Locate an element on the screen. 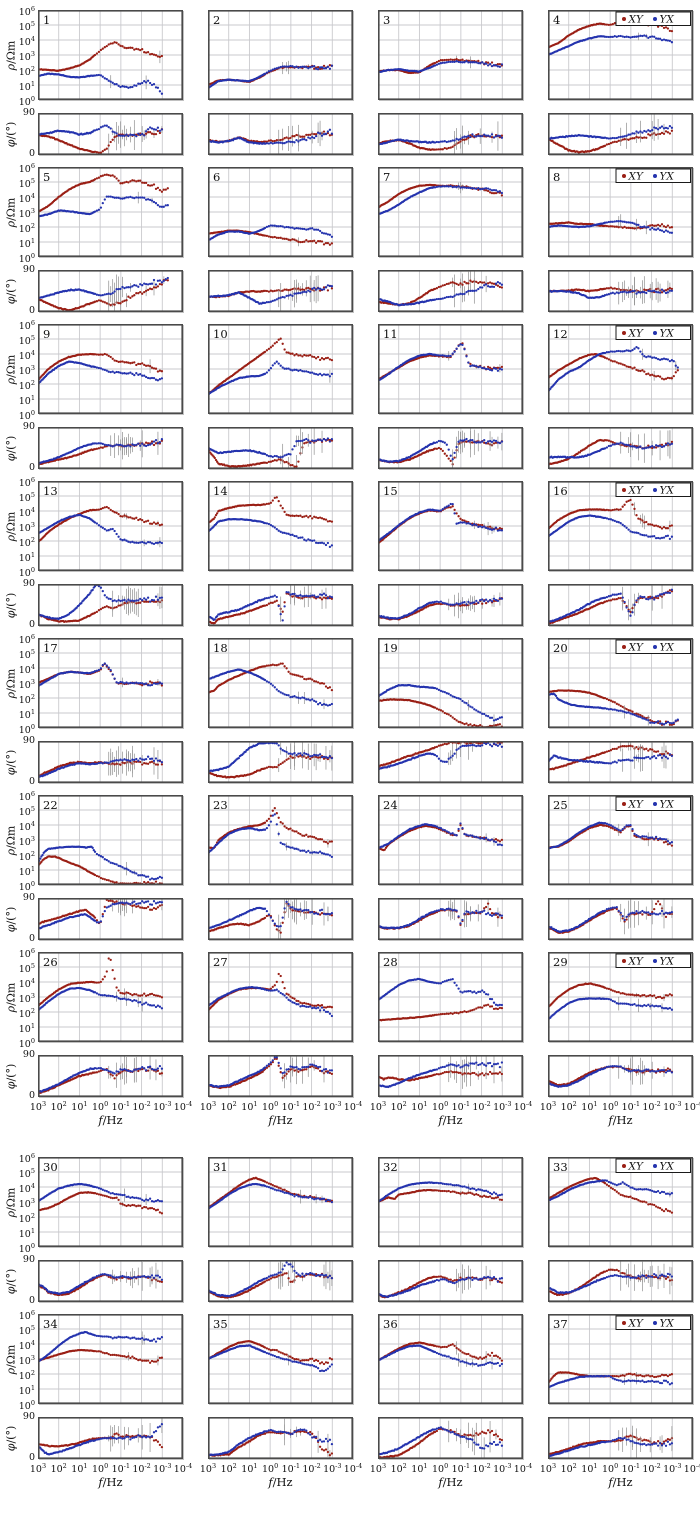  legend-yx-marker is located at coordinates (655, 1166).